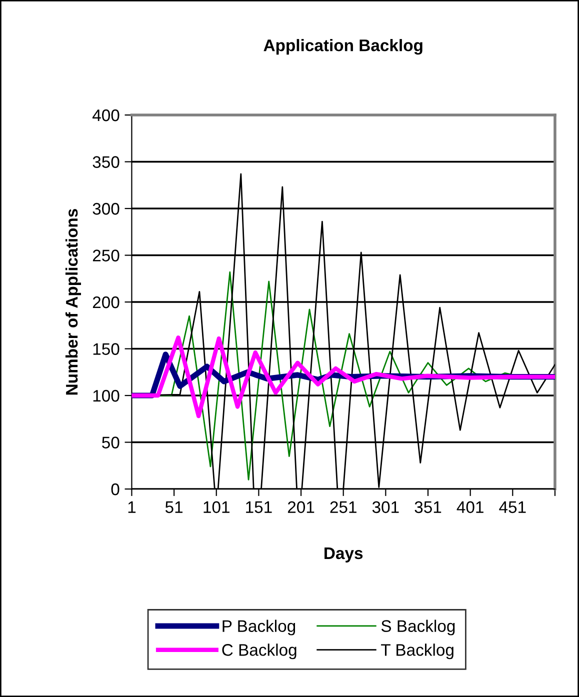 The height and width of the screenshot is (697, 579). Describe the element at coordinates (106, 115) in the screenshot. I see `y-tick-label: 400` at that location.